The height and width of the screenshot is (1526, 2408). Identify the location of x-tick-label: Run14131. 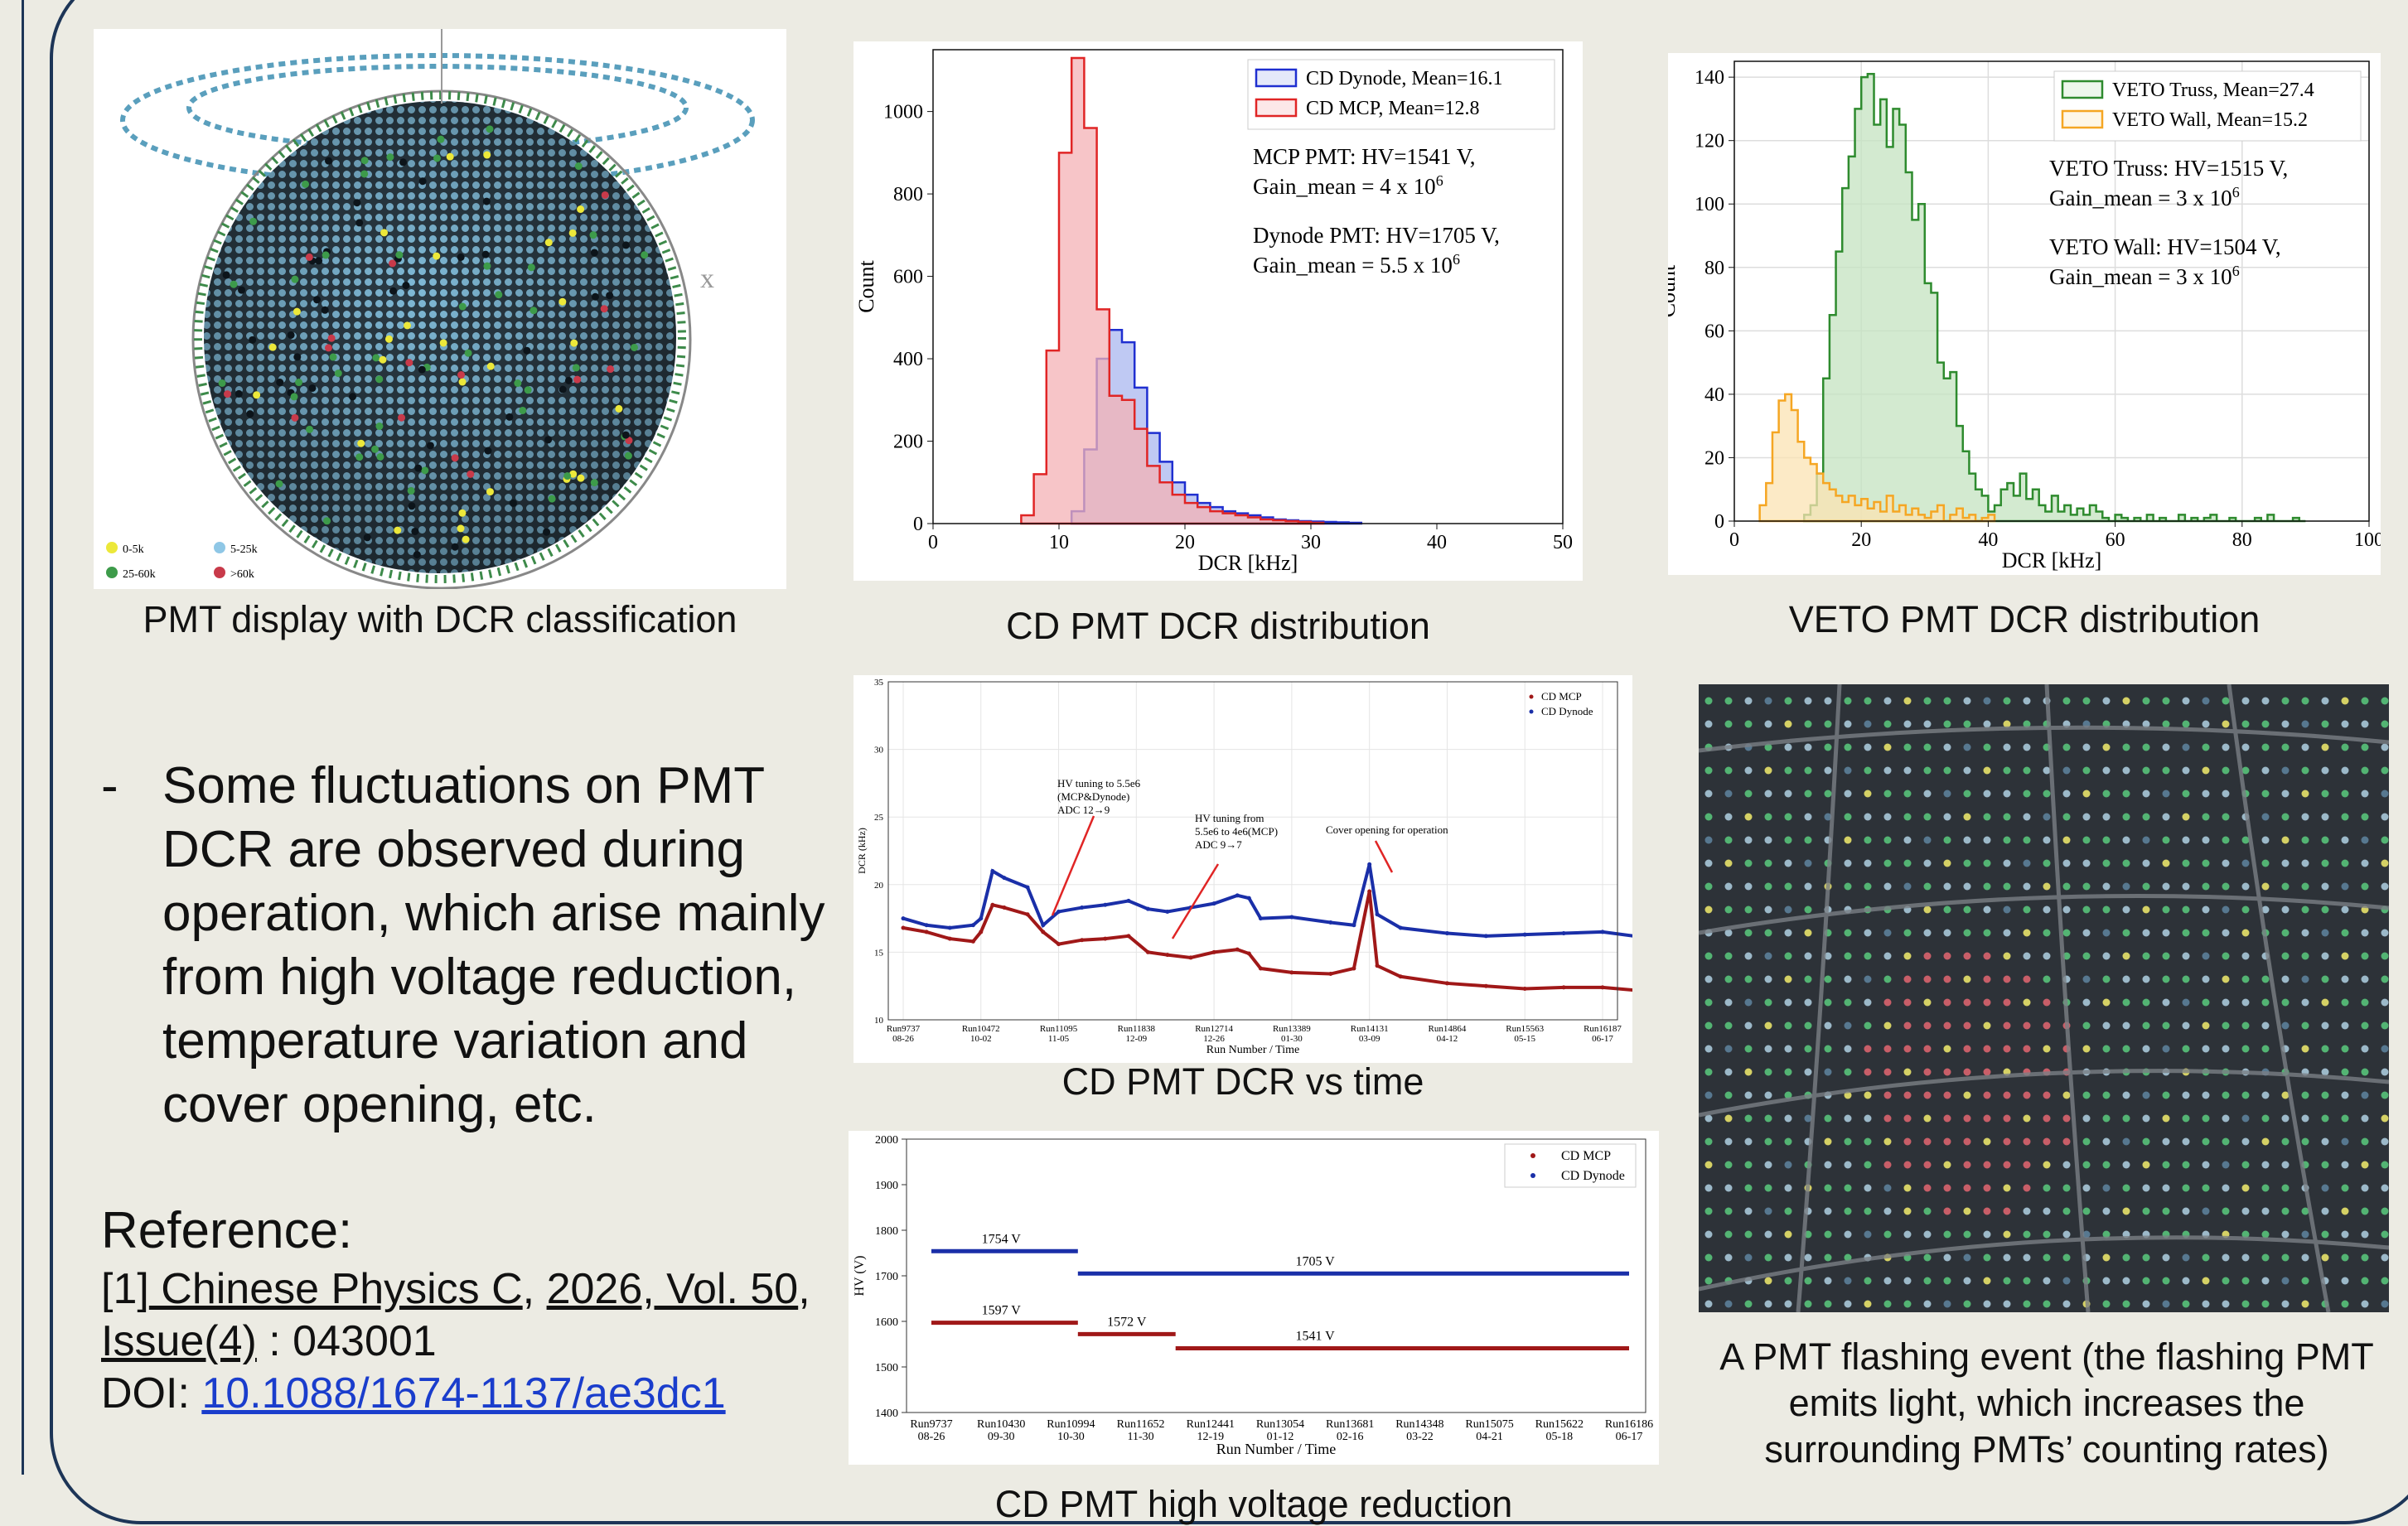
(1370, 1029).